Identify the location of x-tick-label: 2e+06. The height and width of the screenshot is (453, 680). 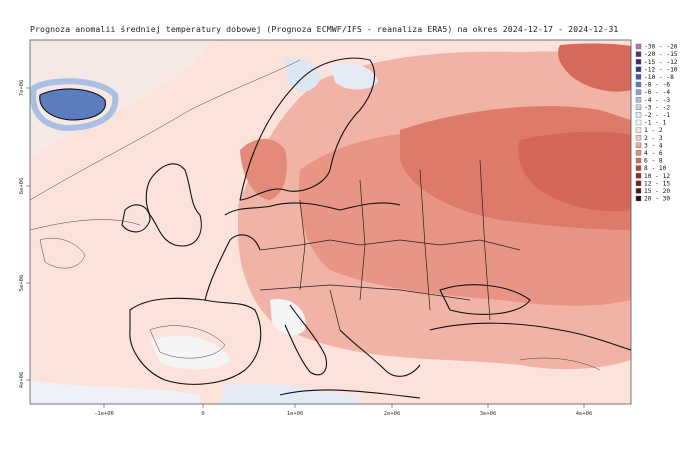
(392, 414).